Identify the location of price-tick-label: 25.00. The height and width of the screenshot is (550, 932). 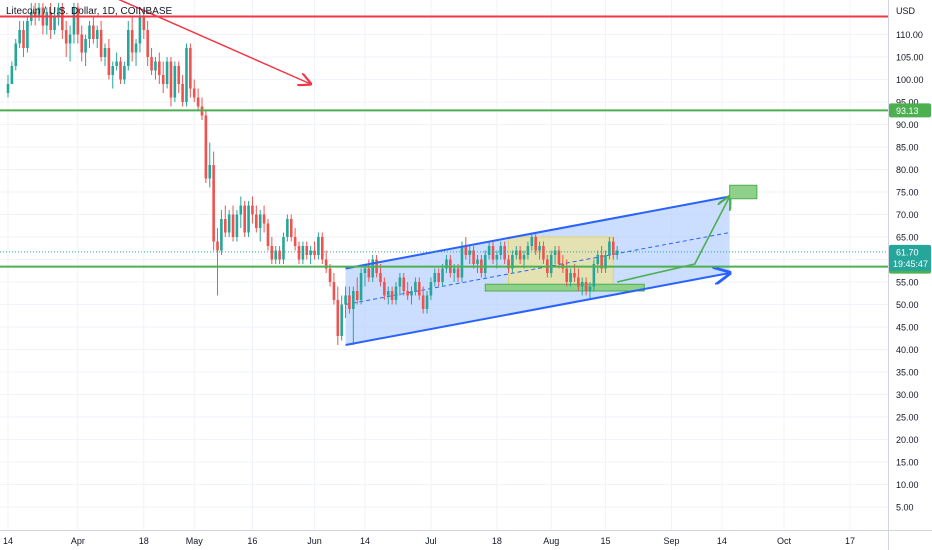
(907, 418).